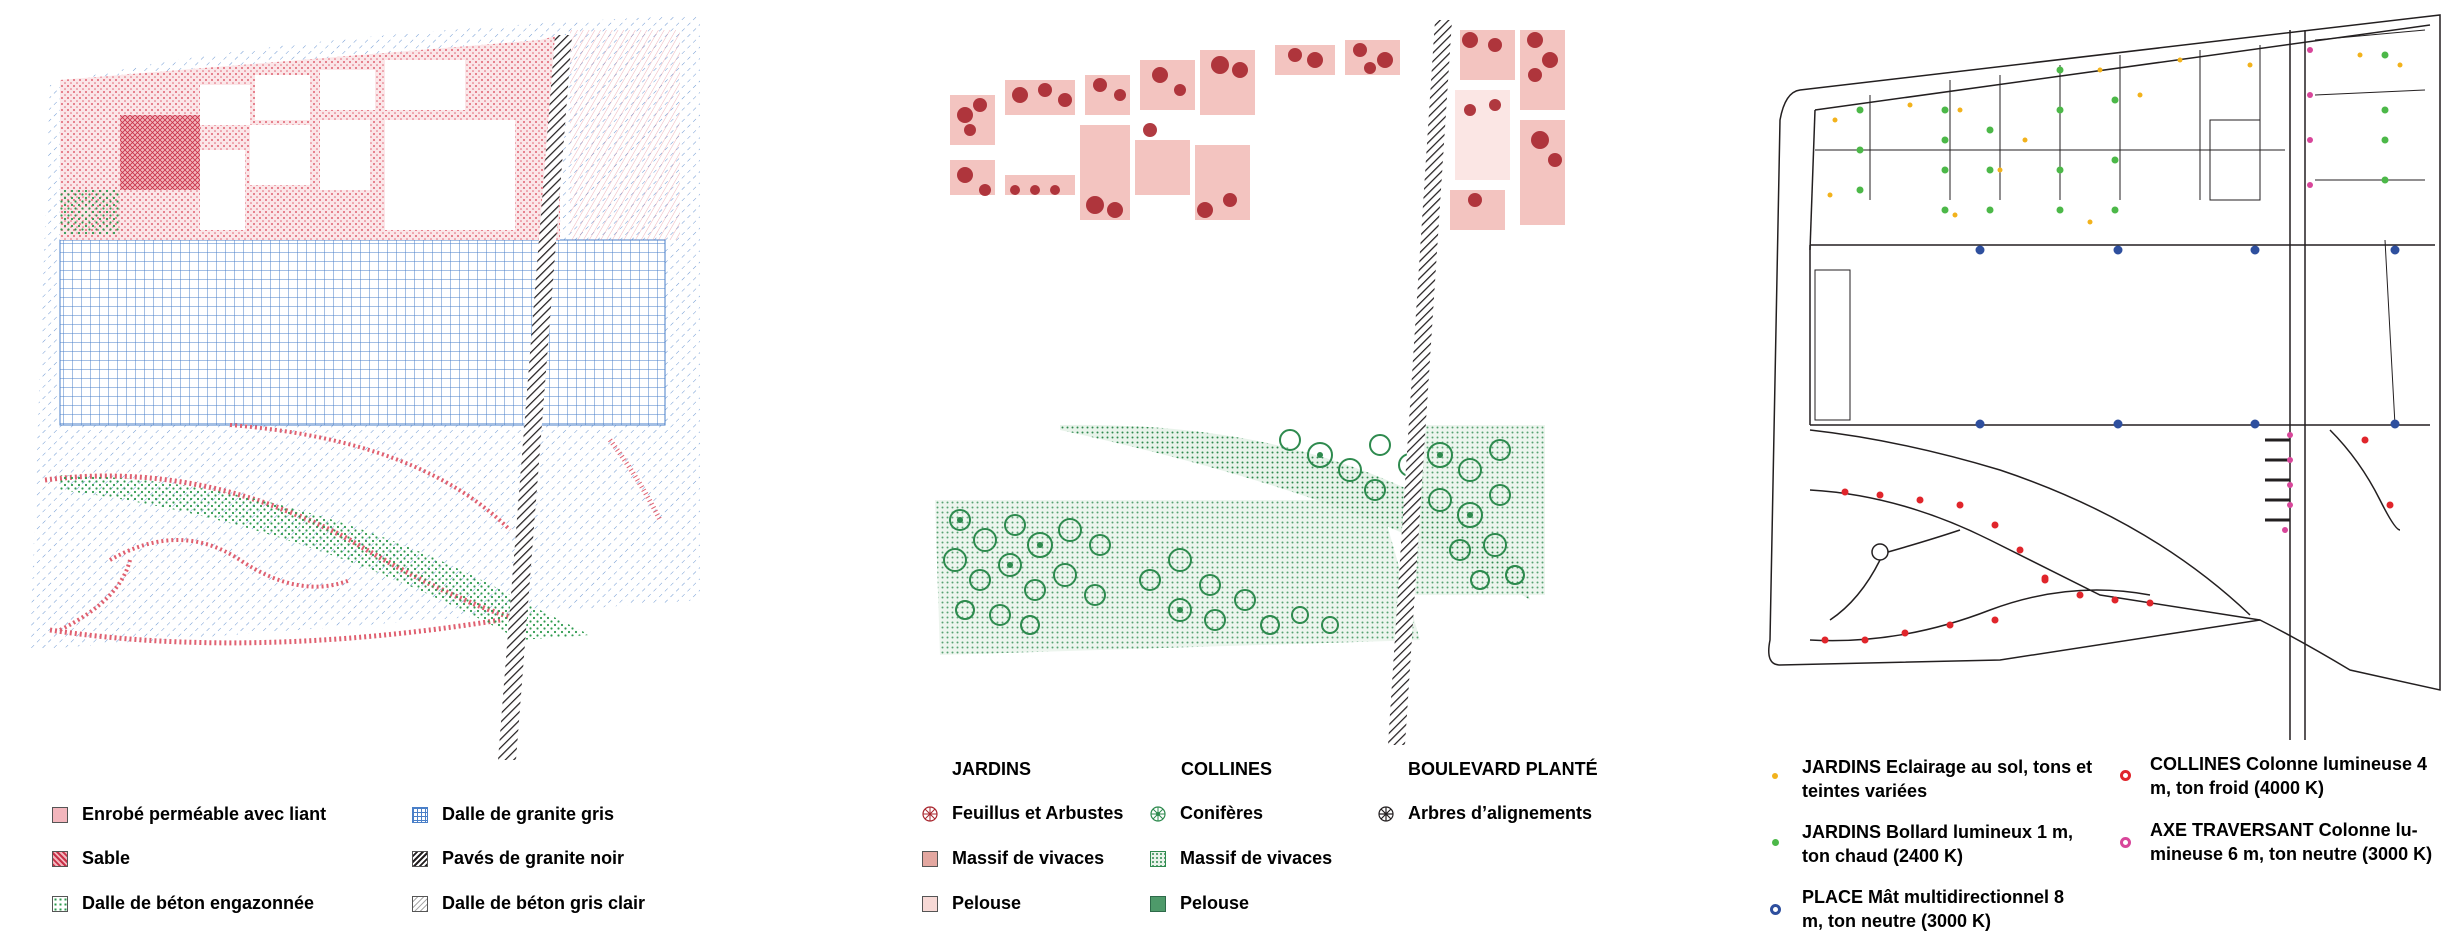  I want to click on legend-item-arbres-alignements: Arbres d’alignements, so click(1485, 813).